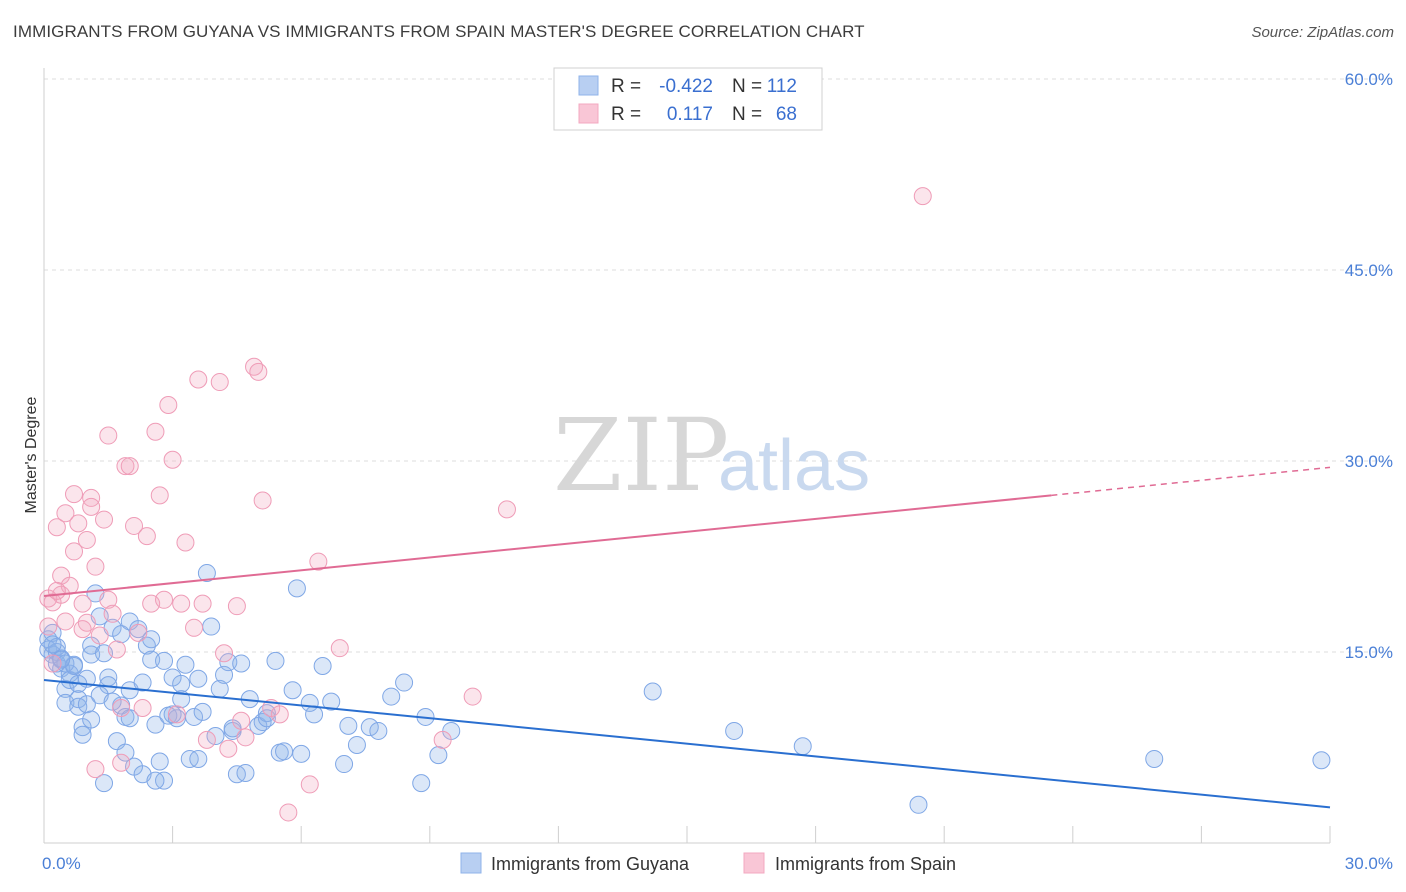  I want to click on y-tick-labels: 15.0% 30.0% 45.0% 60.0%, so click(1369, 366).